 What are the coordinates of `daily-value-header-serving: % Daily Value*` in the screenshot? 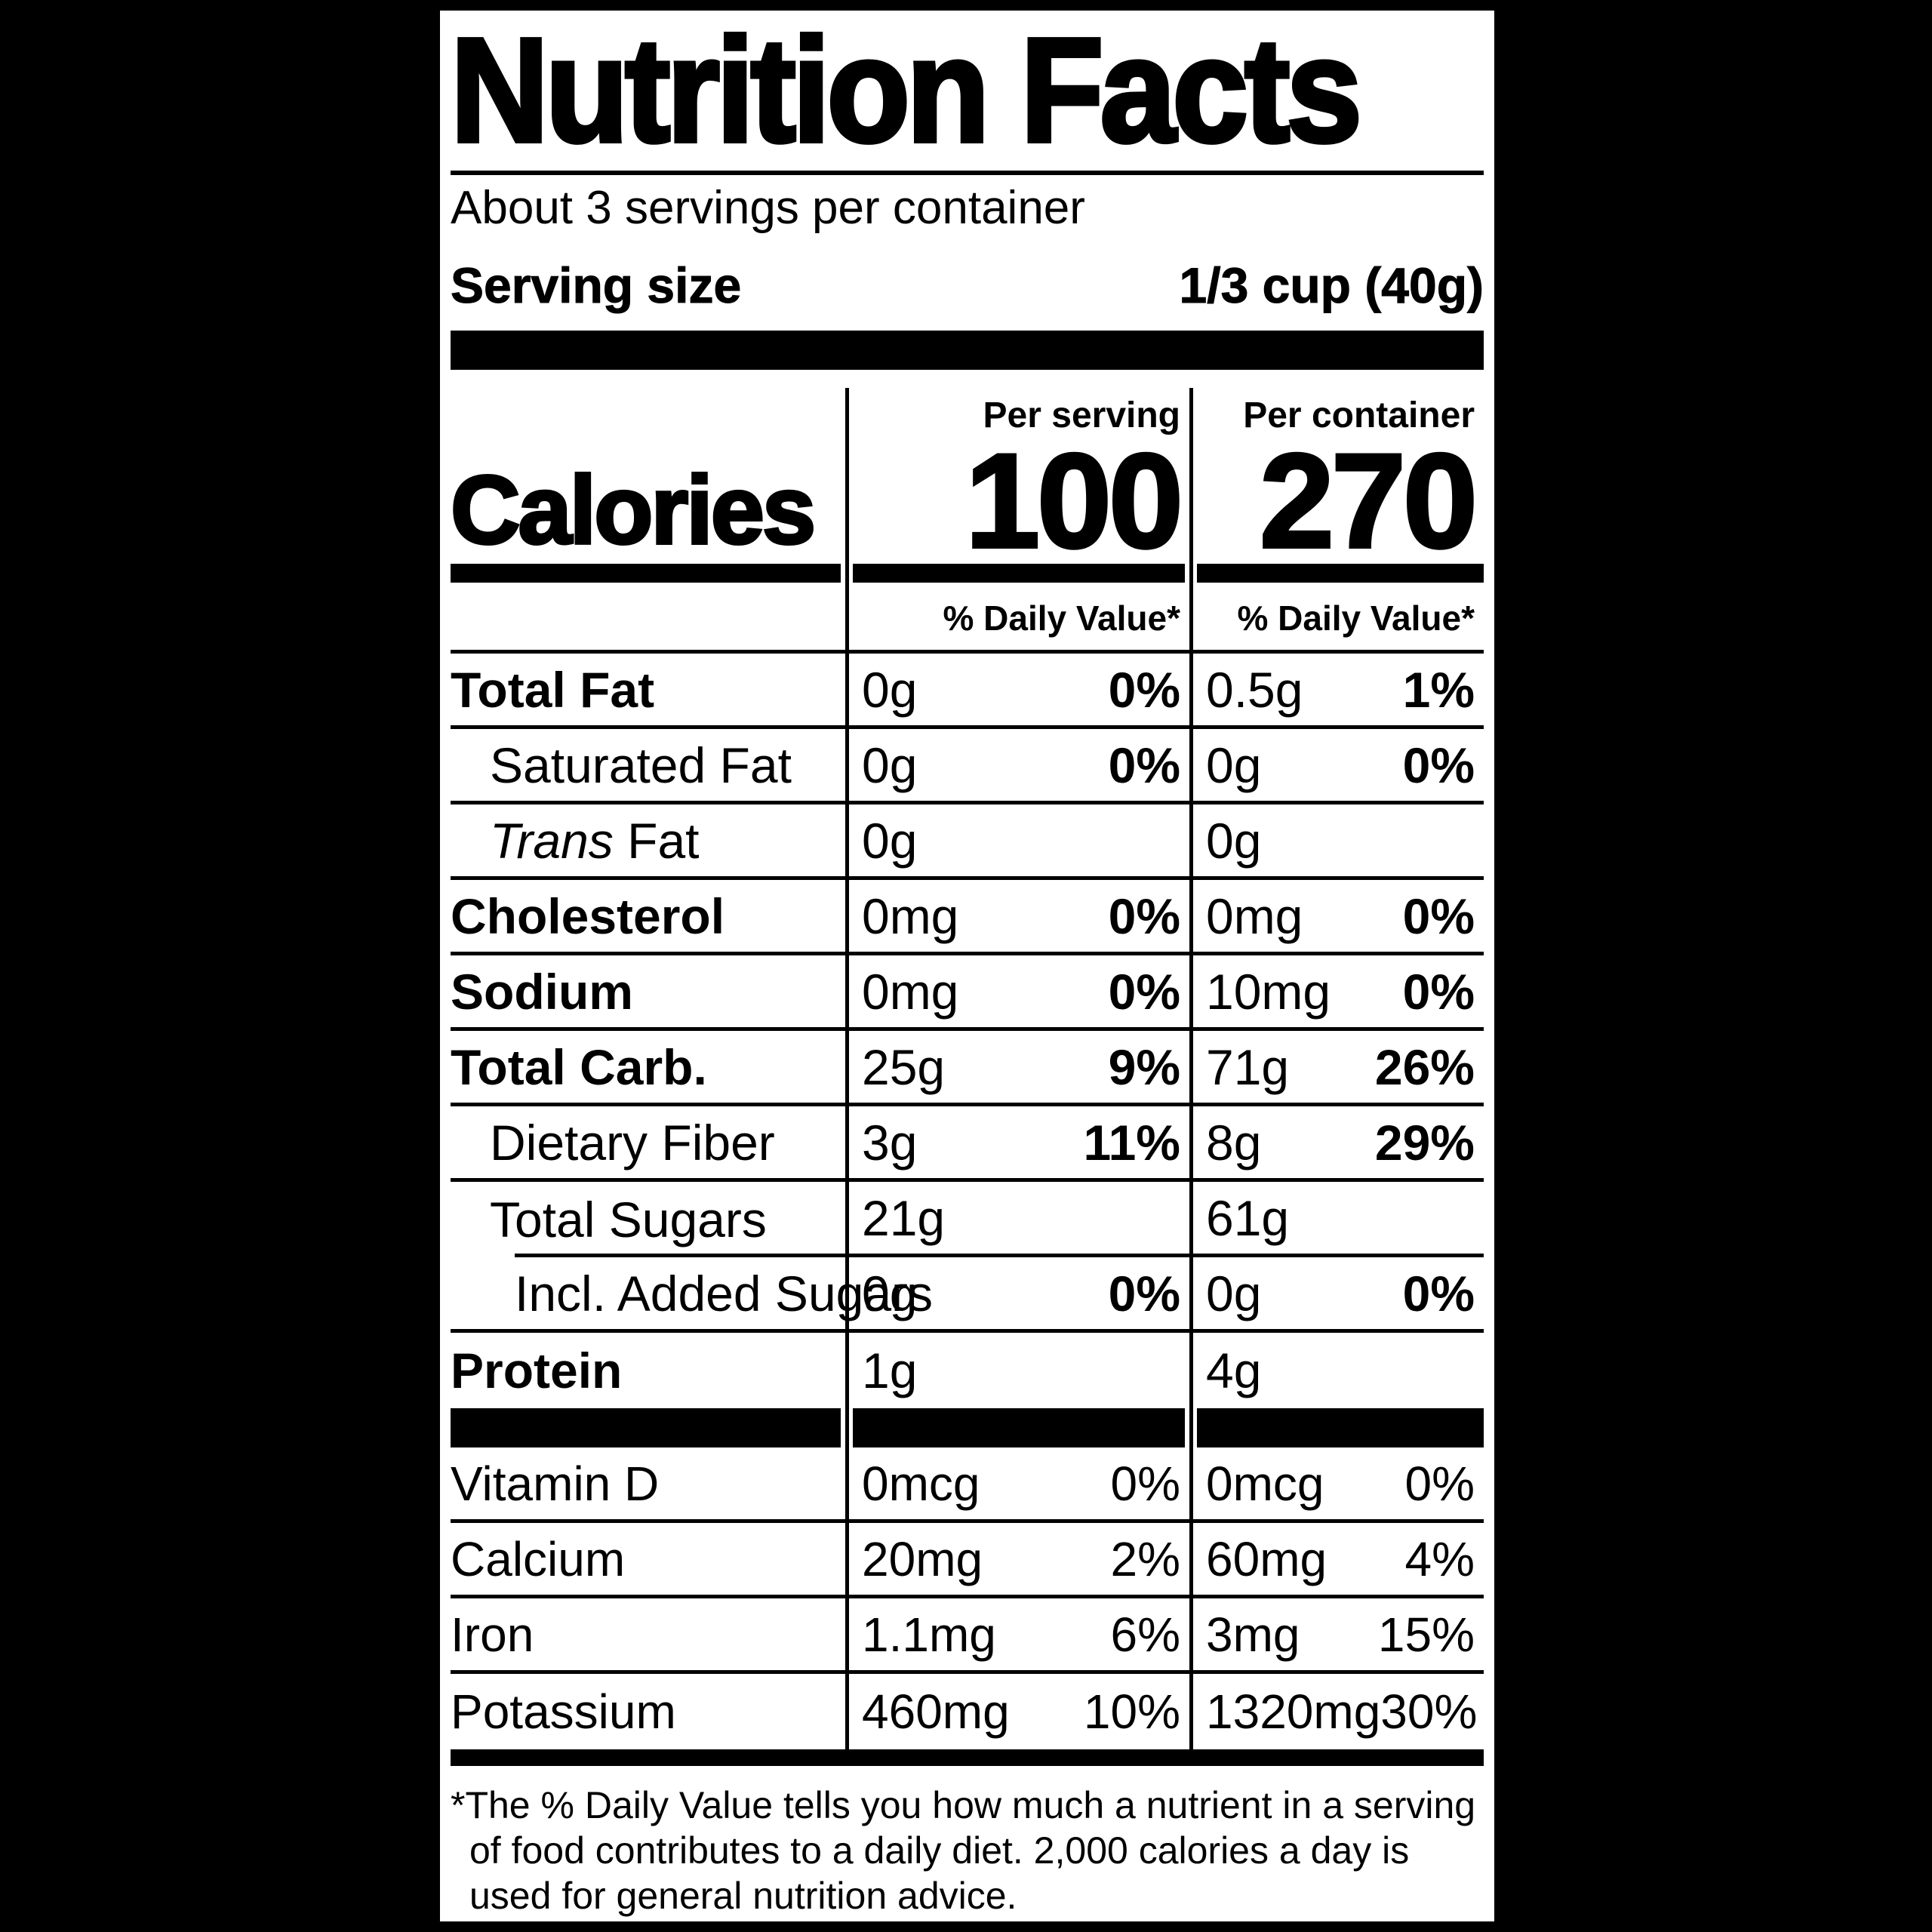 It's located at (1019, 620).